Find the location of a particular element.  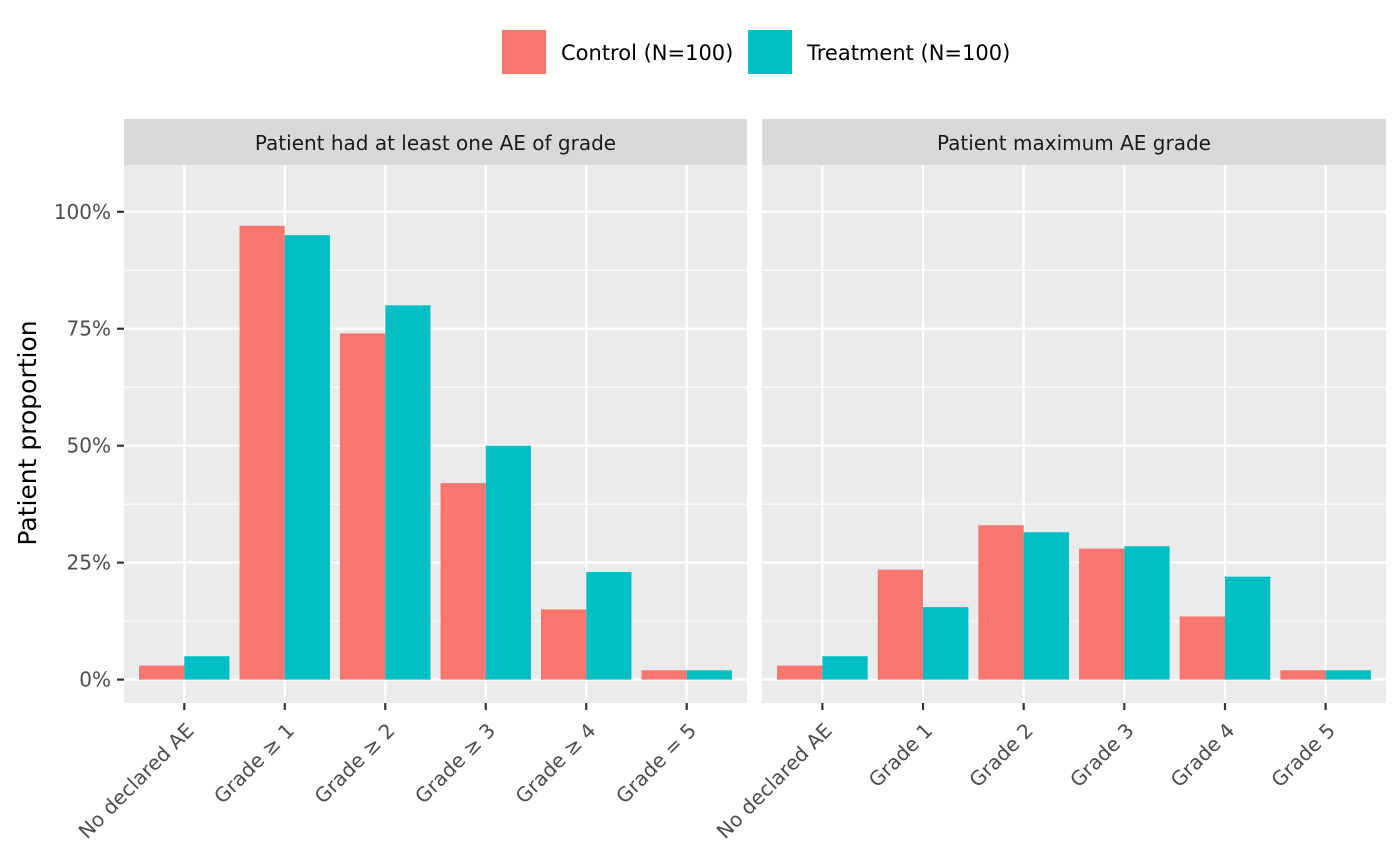

y-tick-label: 75% is located at coordinates (89, 329).